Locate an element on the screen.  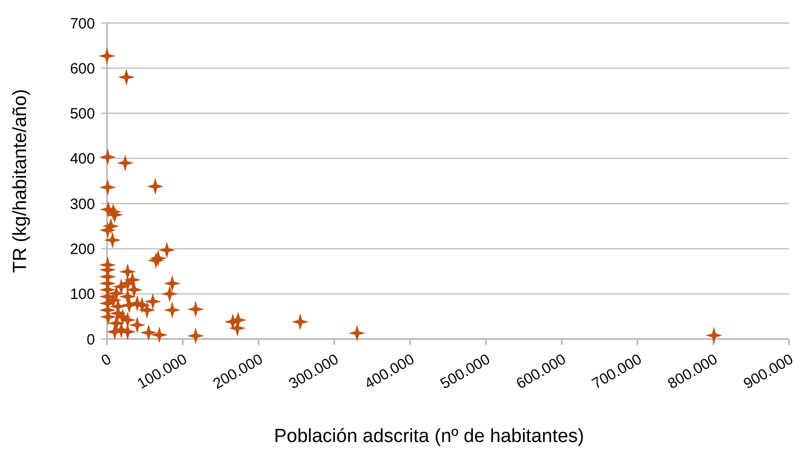
y-tick-label: 200 is located at coordinates (82, 249).